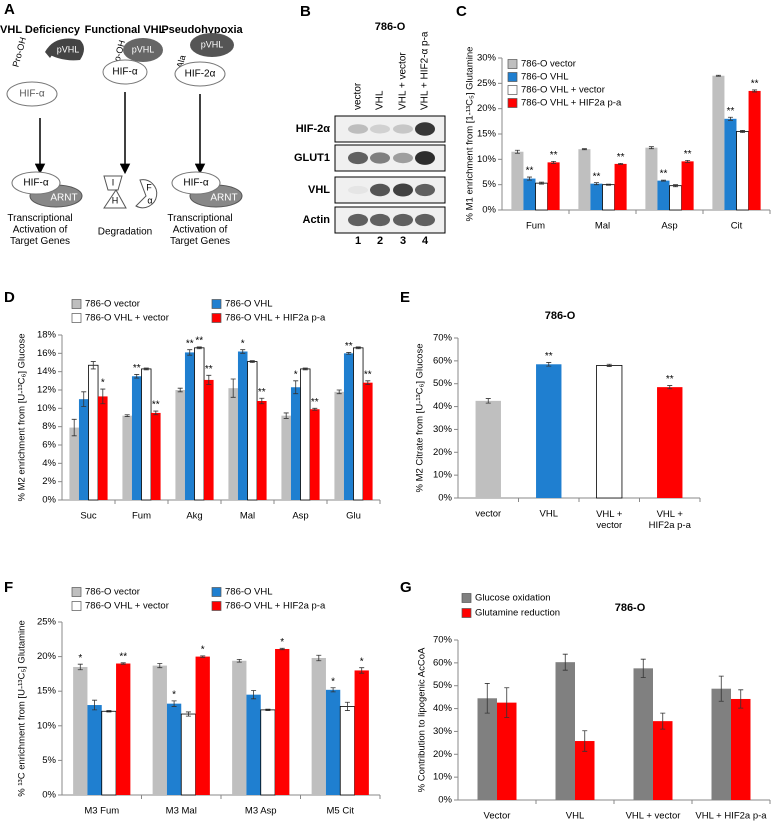  What do you see at coordinates (9, 9) in the screenshot?
I see `panel-label: A` at bounding box center [9, 9].